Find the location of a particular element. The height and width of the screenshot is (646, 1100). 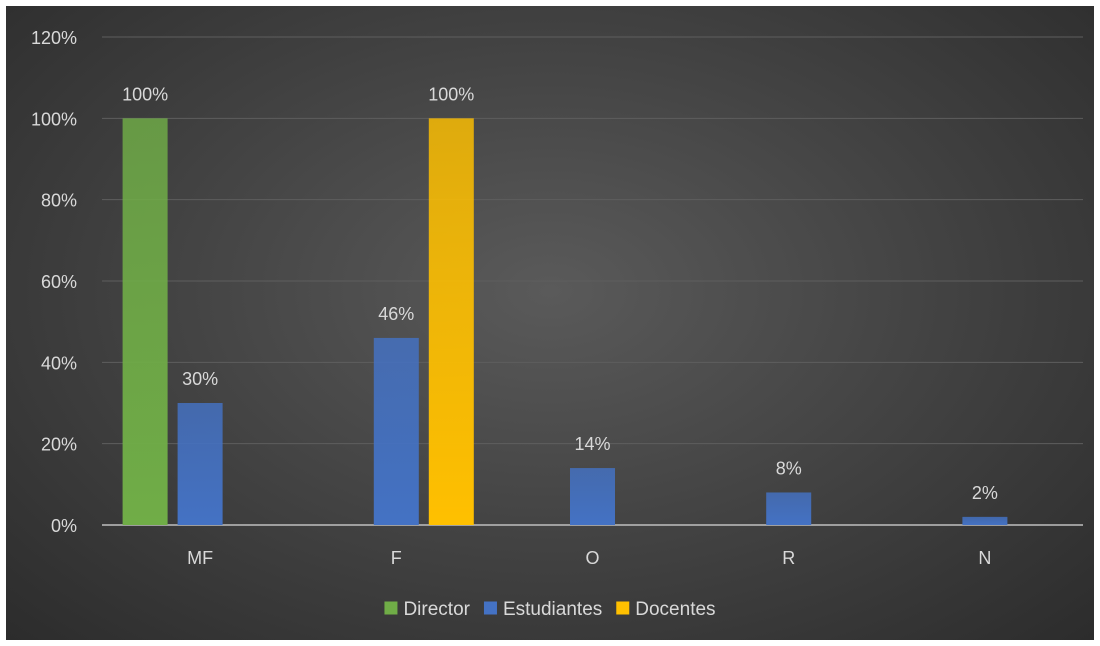

x-tick-label: MF is located at coordinates (200, 558).